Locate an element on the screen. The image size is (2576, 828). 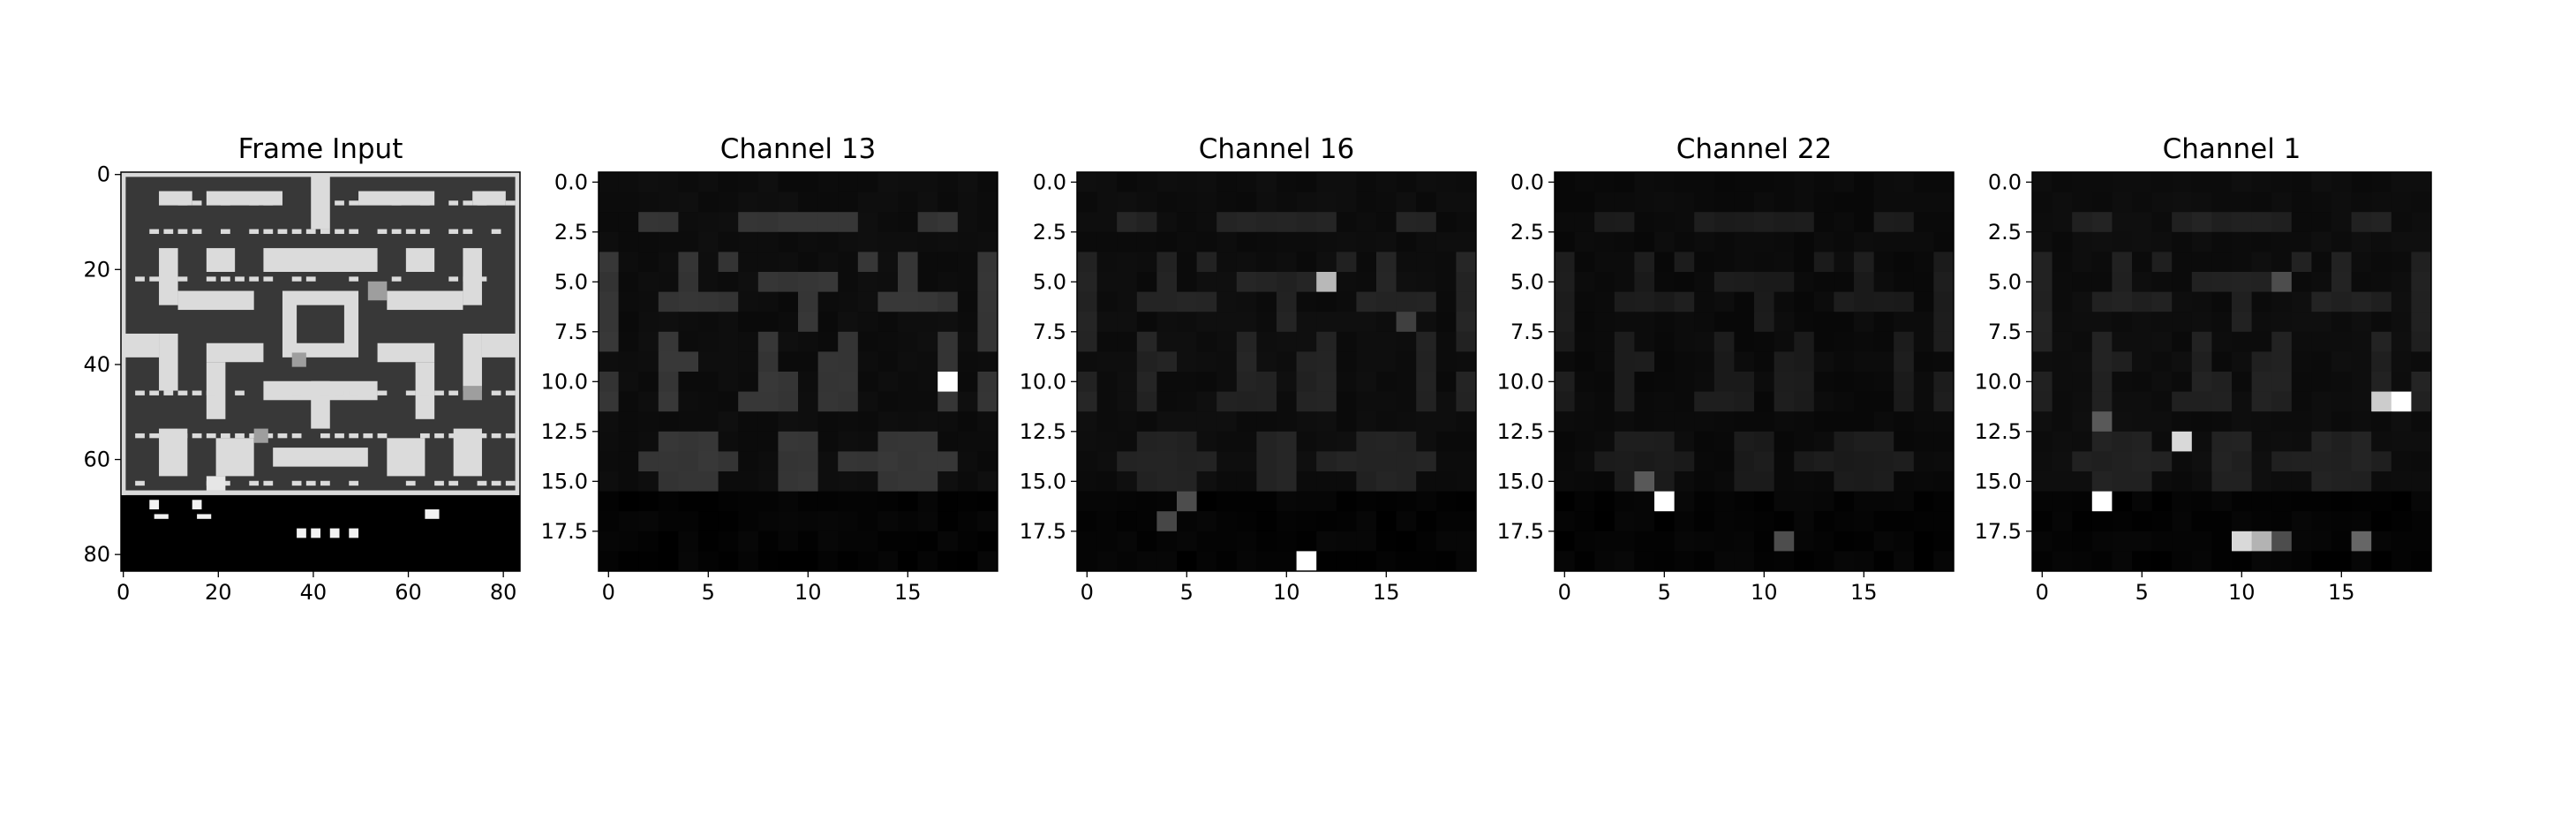
y-tick-label: 80 is located at coordinates (97, 554).